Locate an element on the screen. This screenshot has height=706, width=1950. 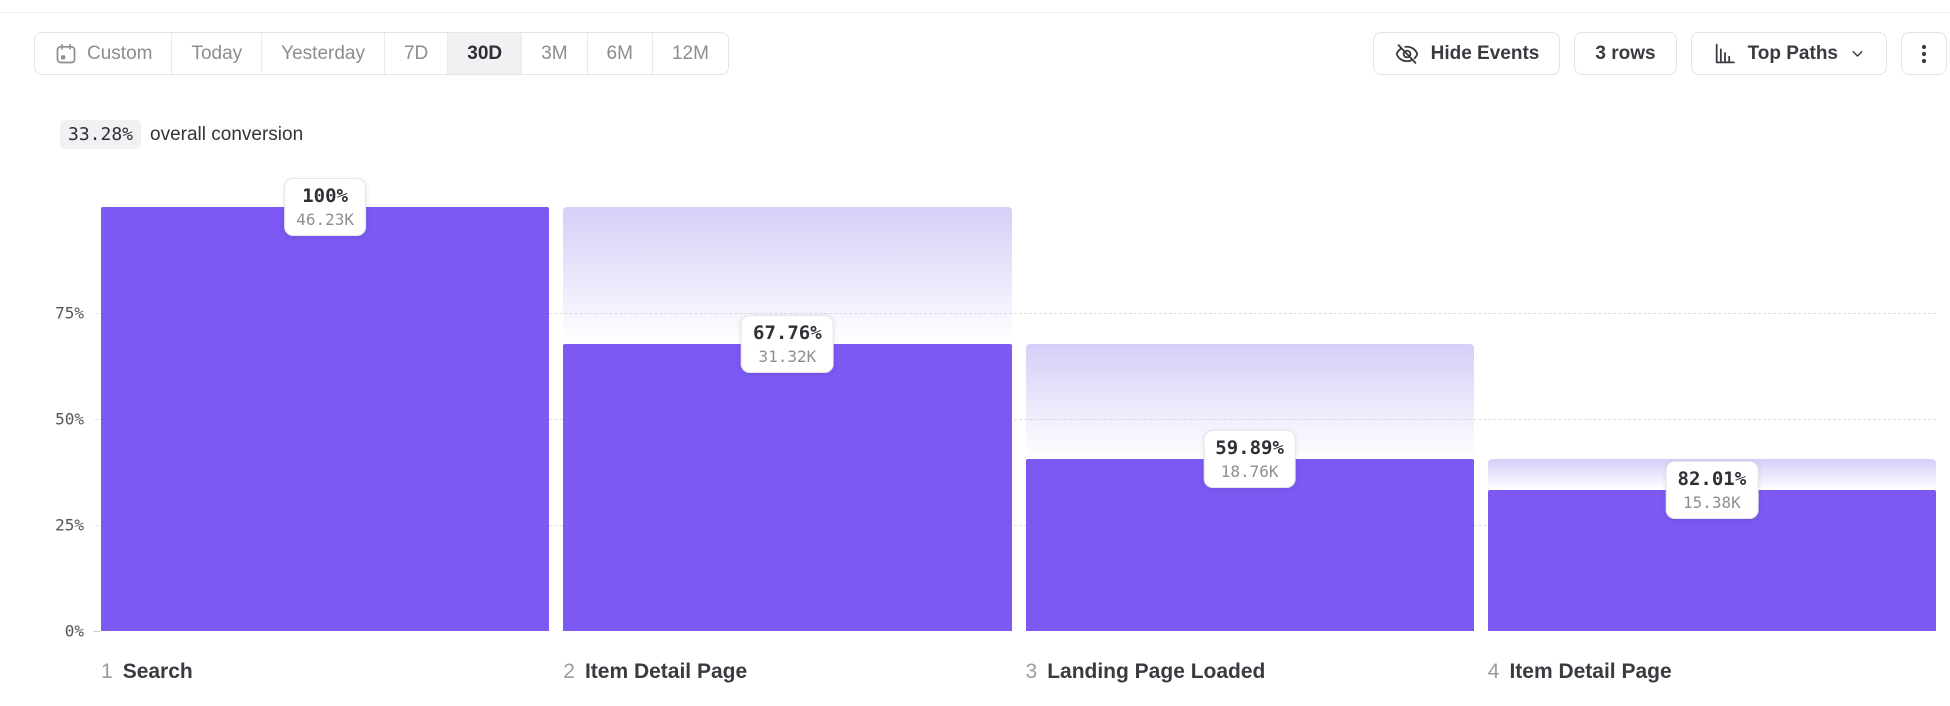
y-axis-label: 75% is located at coordinates (69, 313).